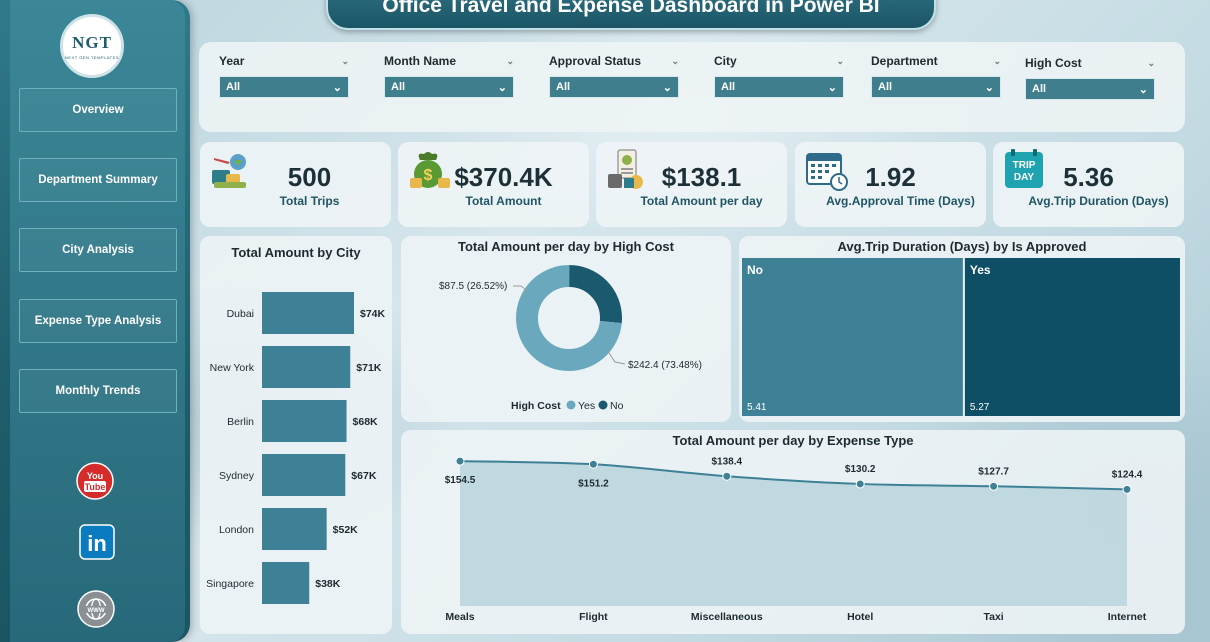  What do you see at coordinates (96, 609) in the screenshot?
I see `globe-icon: WWW` at bounding box center [96, 609].